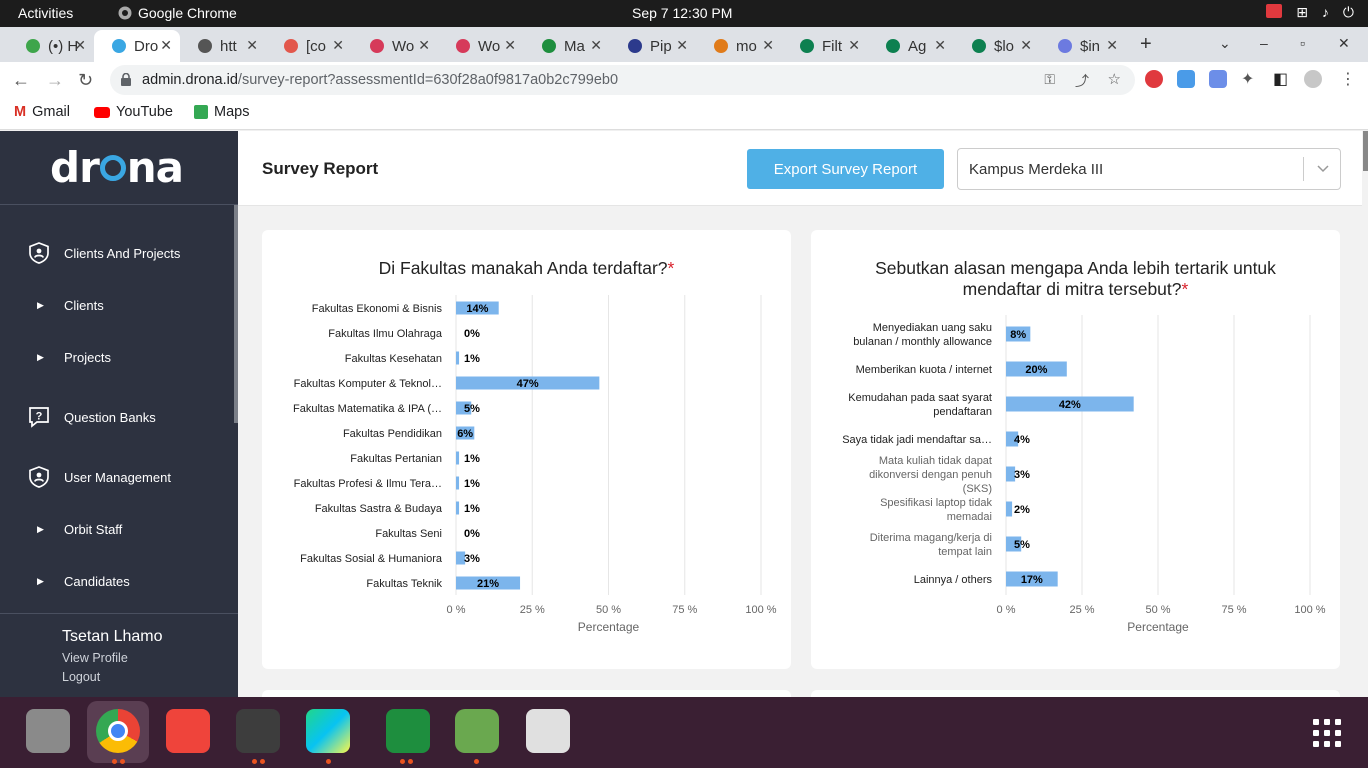  I want to click on sidebar-item-user-management: User Management, so click(117, 477).